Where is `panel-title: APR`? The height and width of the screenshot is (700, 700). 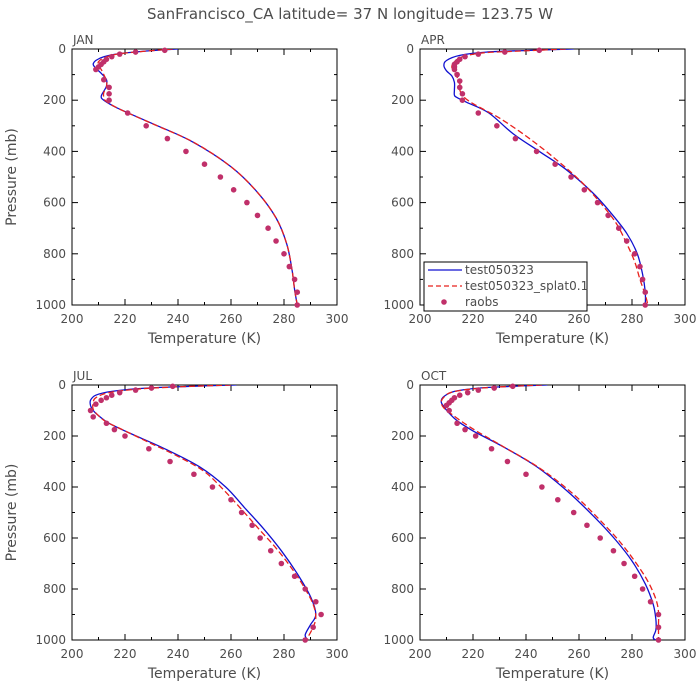
panel-title: APR is located at coordinates (433, 40).